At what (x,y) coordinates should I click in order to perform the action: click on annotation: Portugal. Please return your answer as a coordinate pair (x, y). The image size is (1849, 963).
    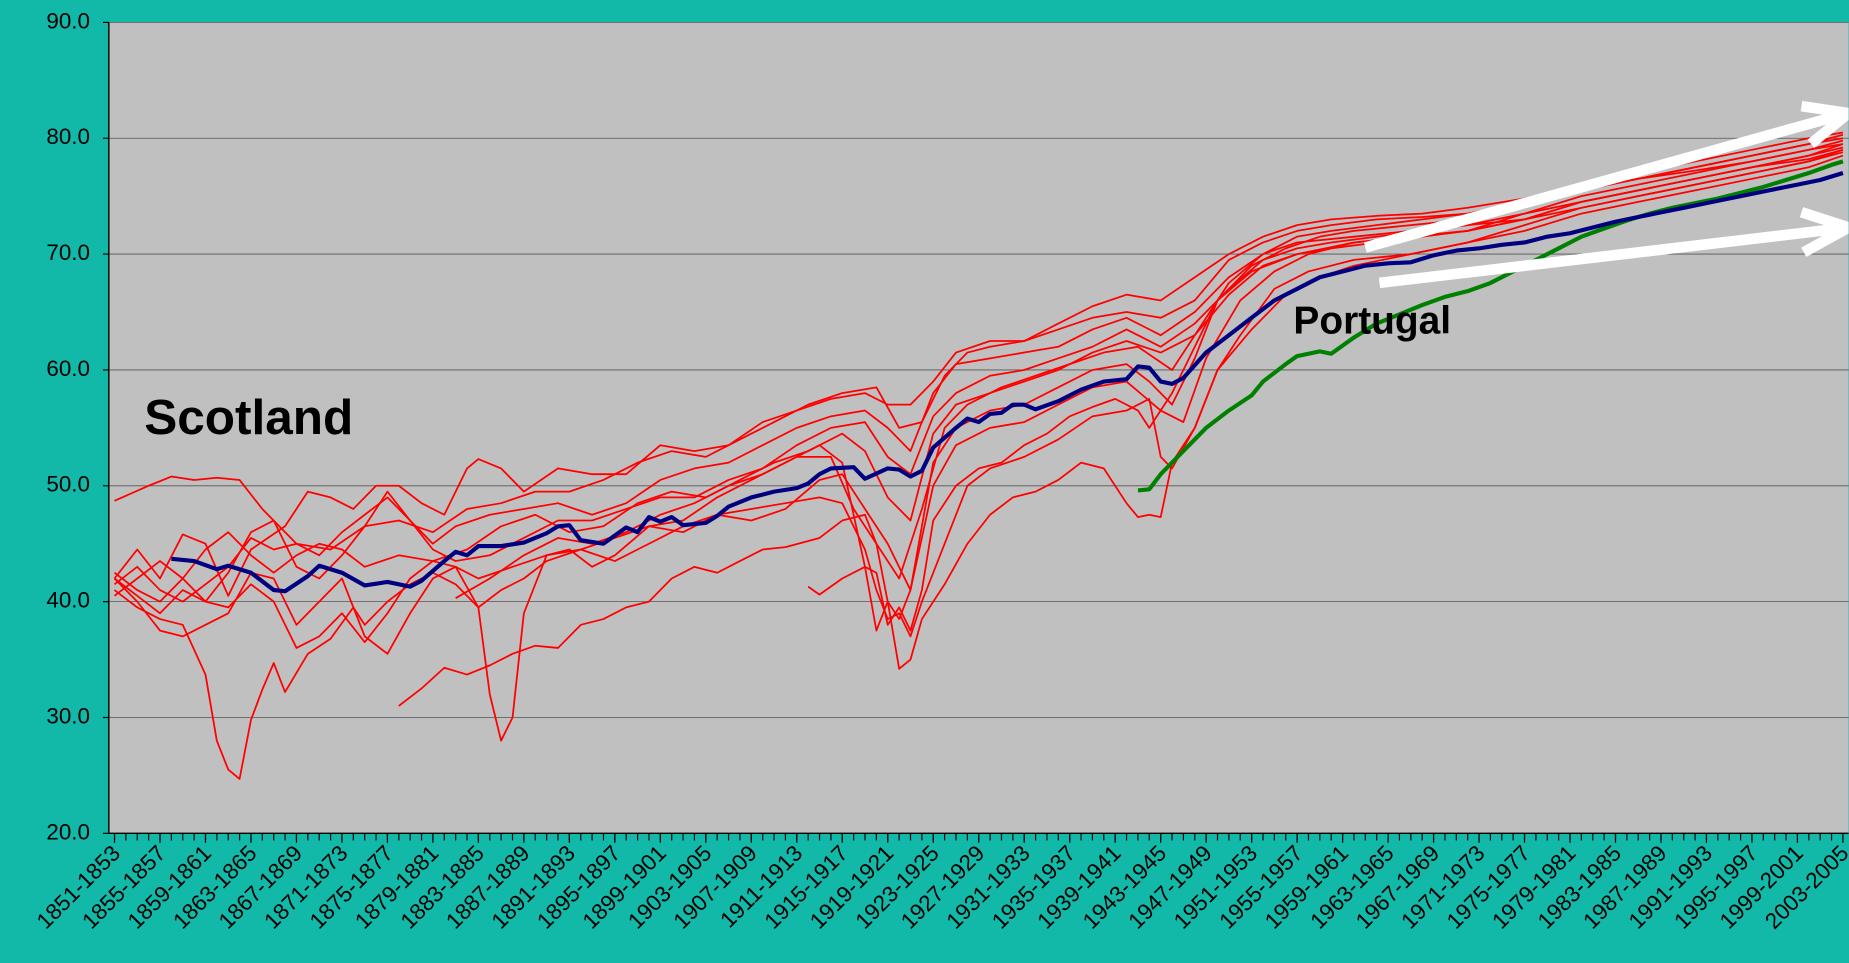
    Looking at the image, I should click on (1372, 321).